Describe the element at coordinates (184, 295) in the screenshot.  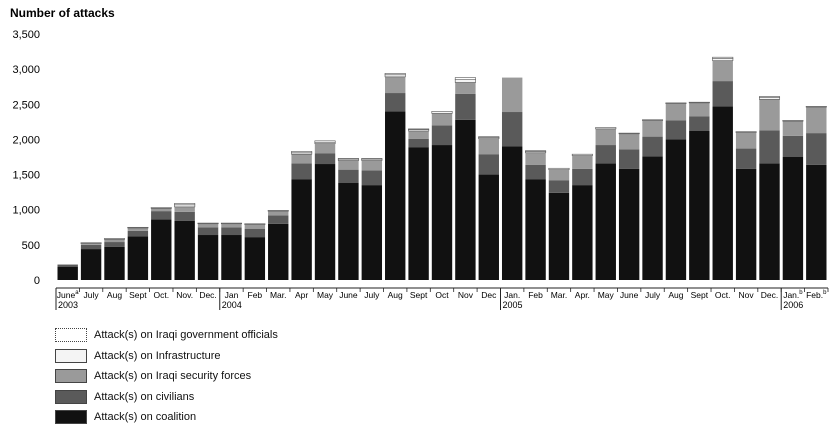
I see `x-tick-label: Nov.` at that location.